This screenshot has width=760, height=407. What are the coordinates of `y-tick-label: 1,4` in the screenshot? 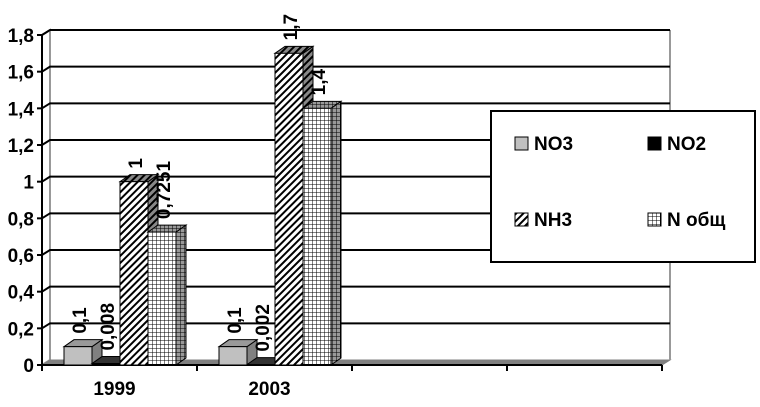 It's located at (21, 109).